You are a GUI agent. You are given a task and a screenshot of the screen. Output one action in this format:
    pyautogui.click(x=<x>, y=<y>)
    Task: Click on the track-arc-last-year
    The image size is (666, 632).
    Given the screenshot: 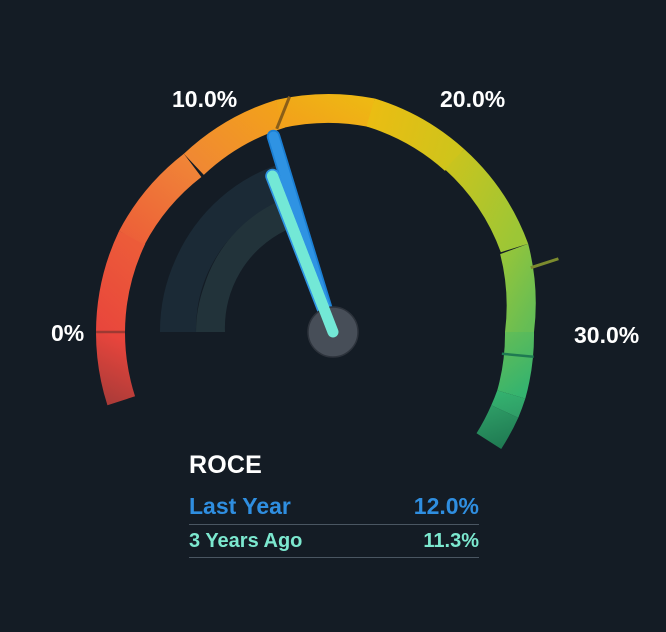 What is the action you would take?
    pyautogui.click(x=228, y=246)
    